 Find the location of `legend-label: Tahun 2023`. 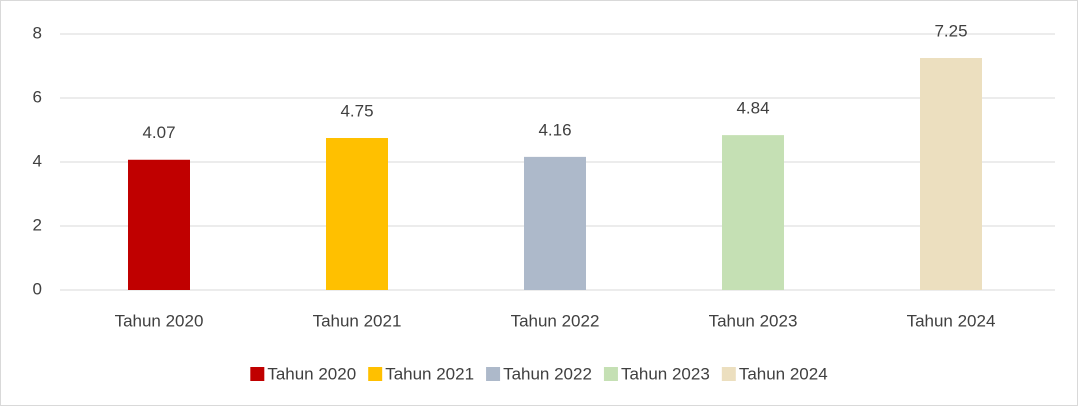

legend-label: Tahun 2023 is located at coordinates (665, 373).